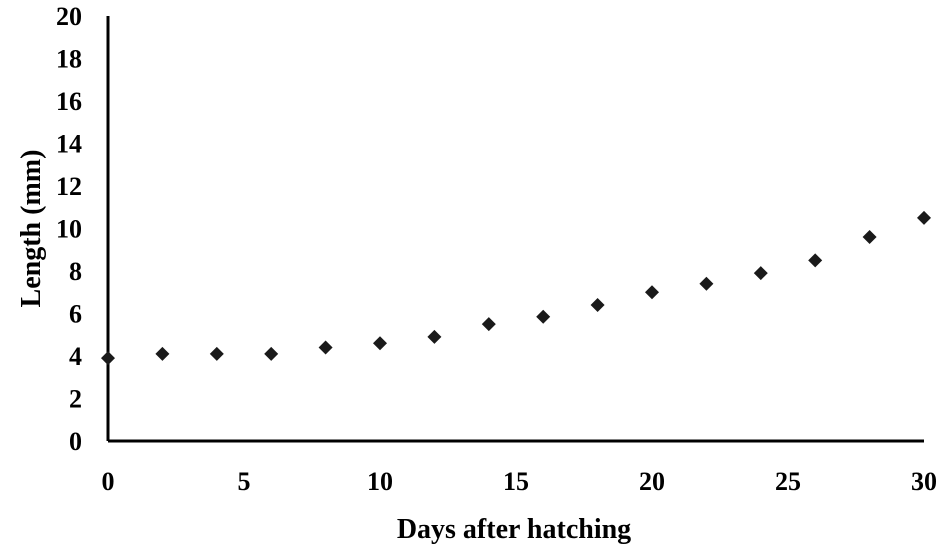 The width and height of the screenshot is (945, 550). I want to click on x-axis-tick-labels: 0 5 10 15 20 25 30, so click(520, 481).